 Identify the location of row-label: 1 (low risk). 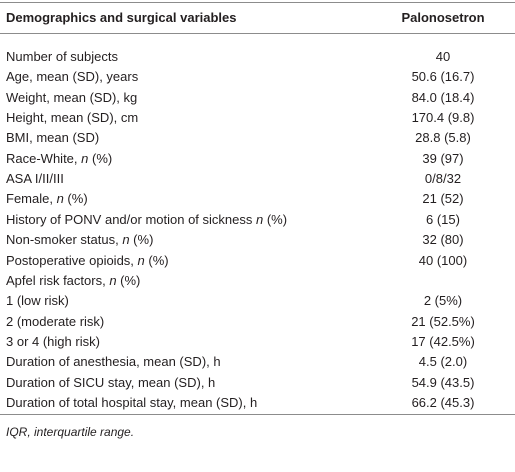
(37, 301).